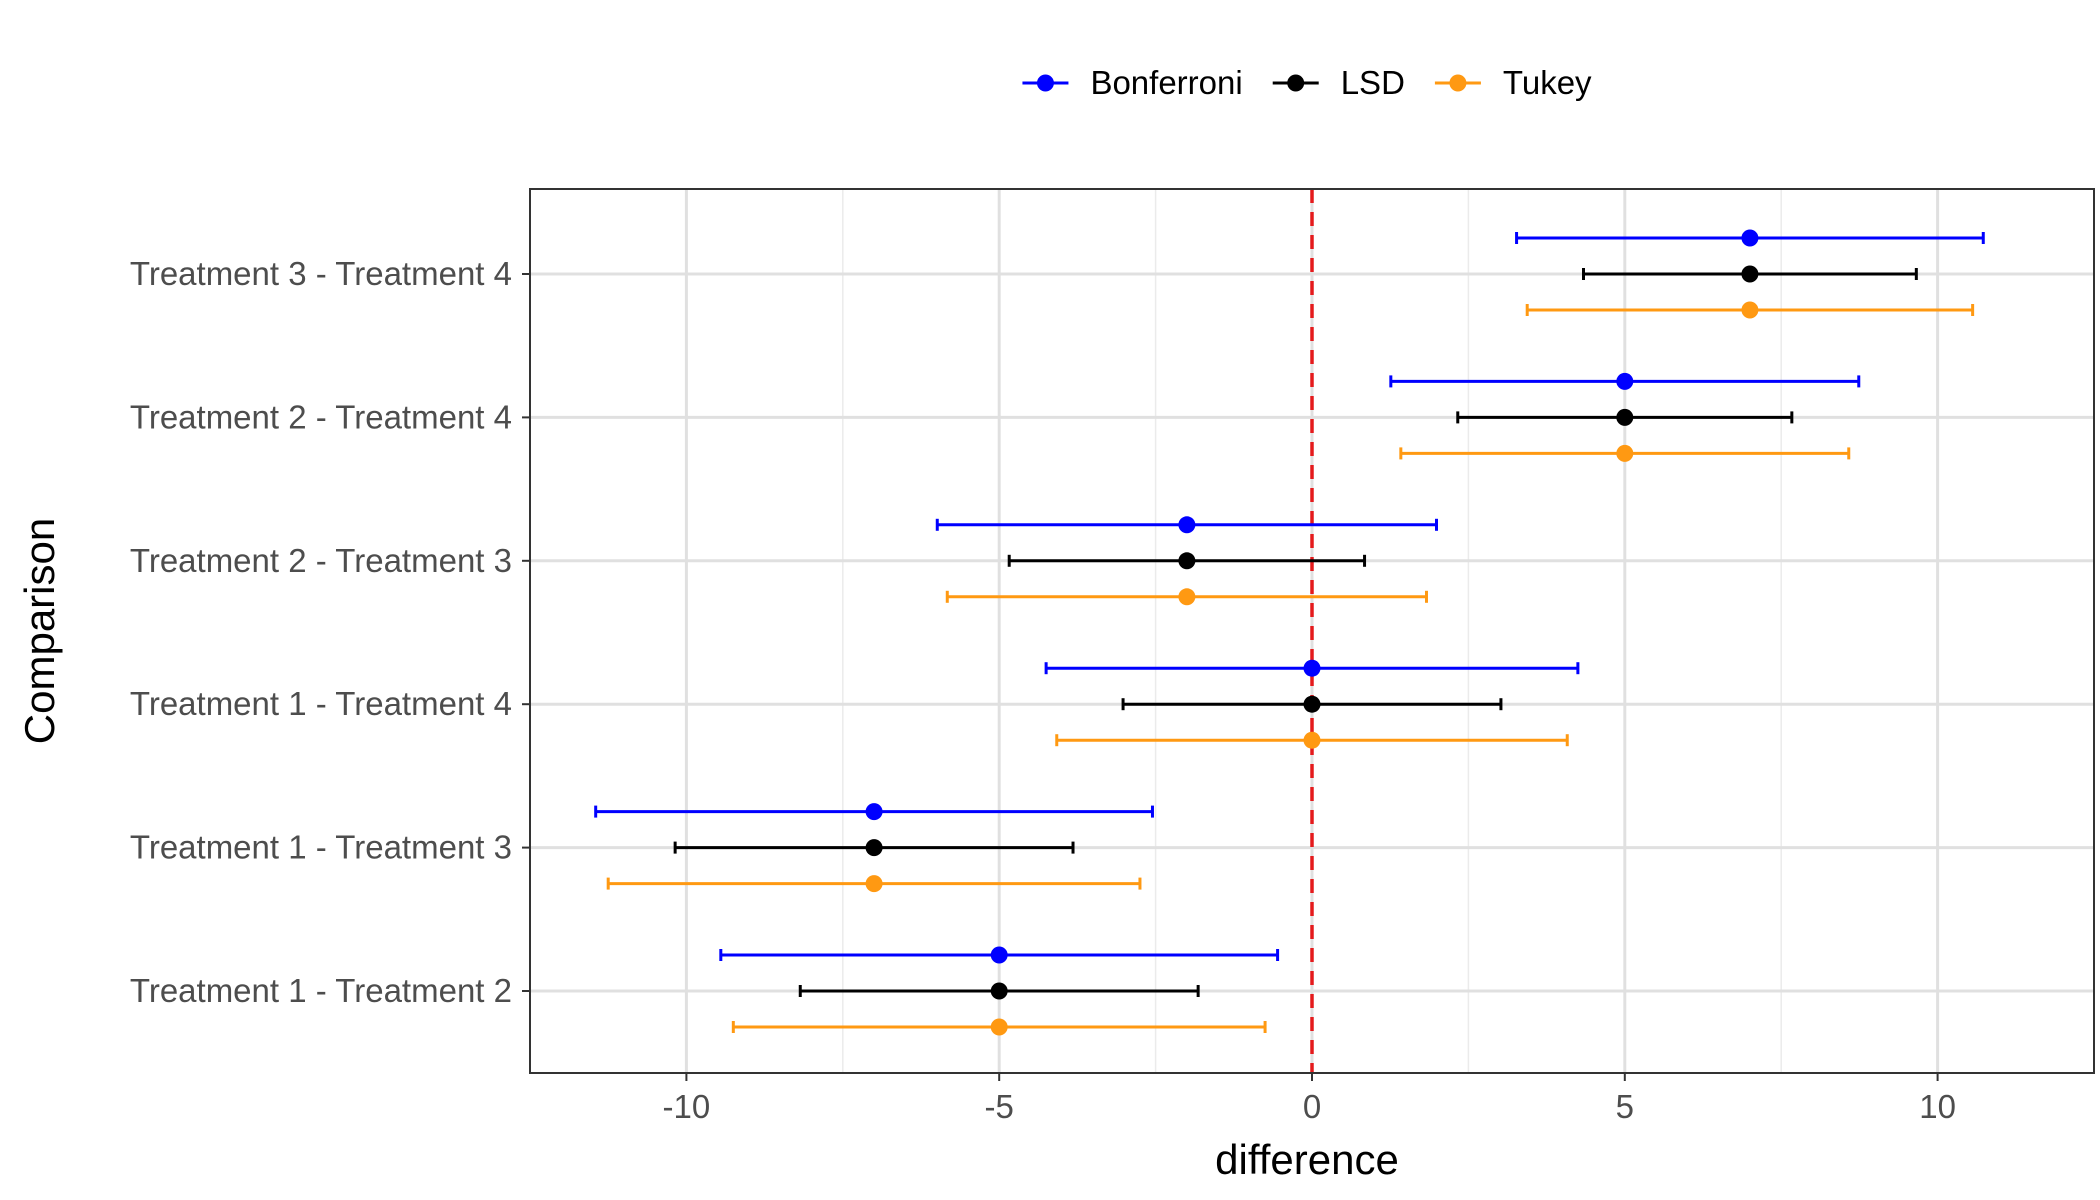 Image resolution: width=2100 pixels, height=1200 pixels. I want to click on legend-label: Bonferroni, so click(1166, 82).